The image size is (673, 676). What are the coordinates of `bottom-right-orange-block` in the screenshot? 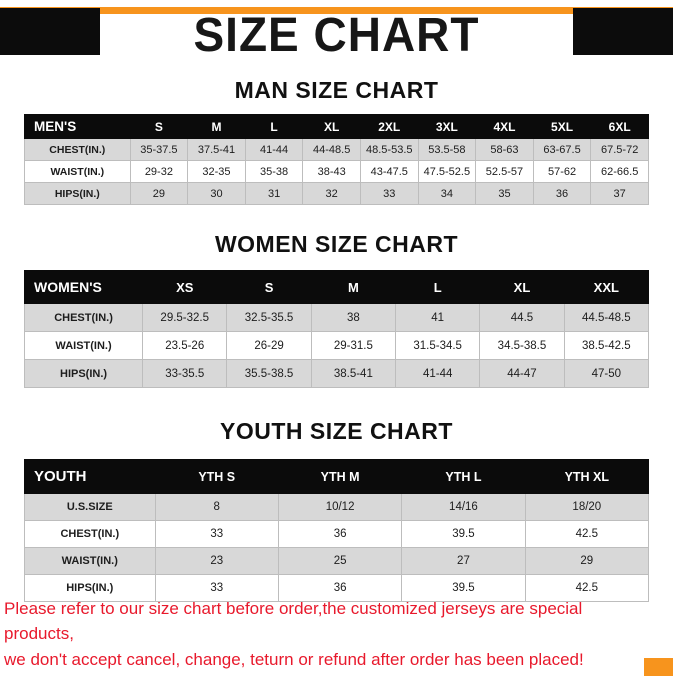 It's located at (658, 667).